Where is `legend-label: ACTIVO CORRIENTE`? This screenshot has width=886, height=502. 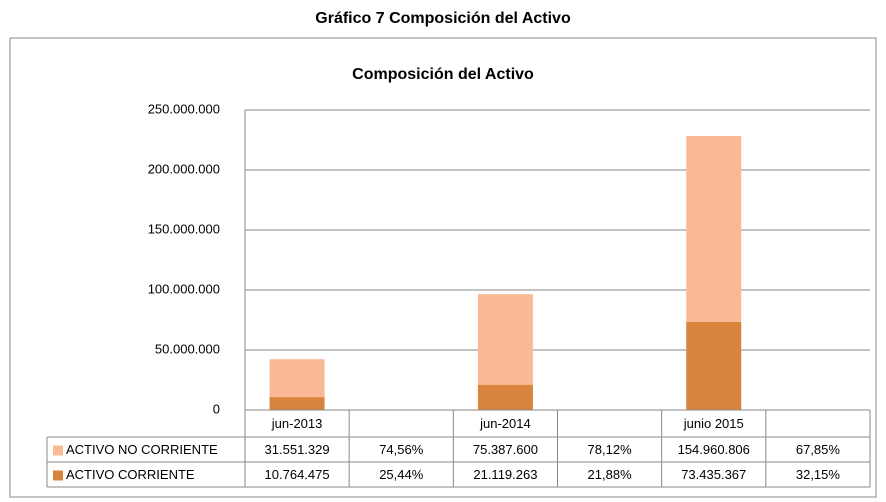
legend-label: ACTIVO CORRIENTE is located at coordinates (130, 474).